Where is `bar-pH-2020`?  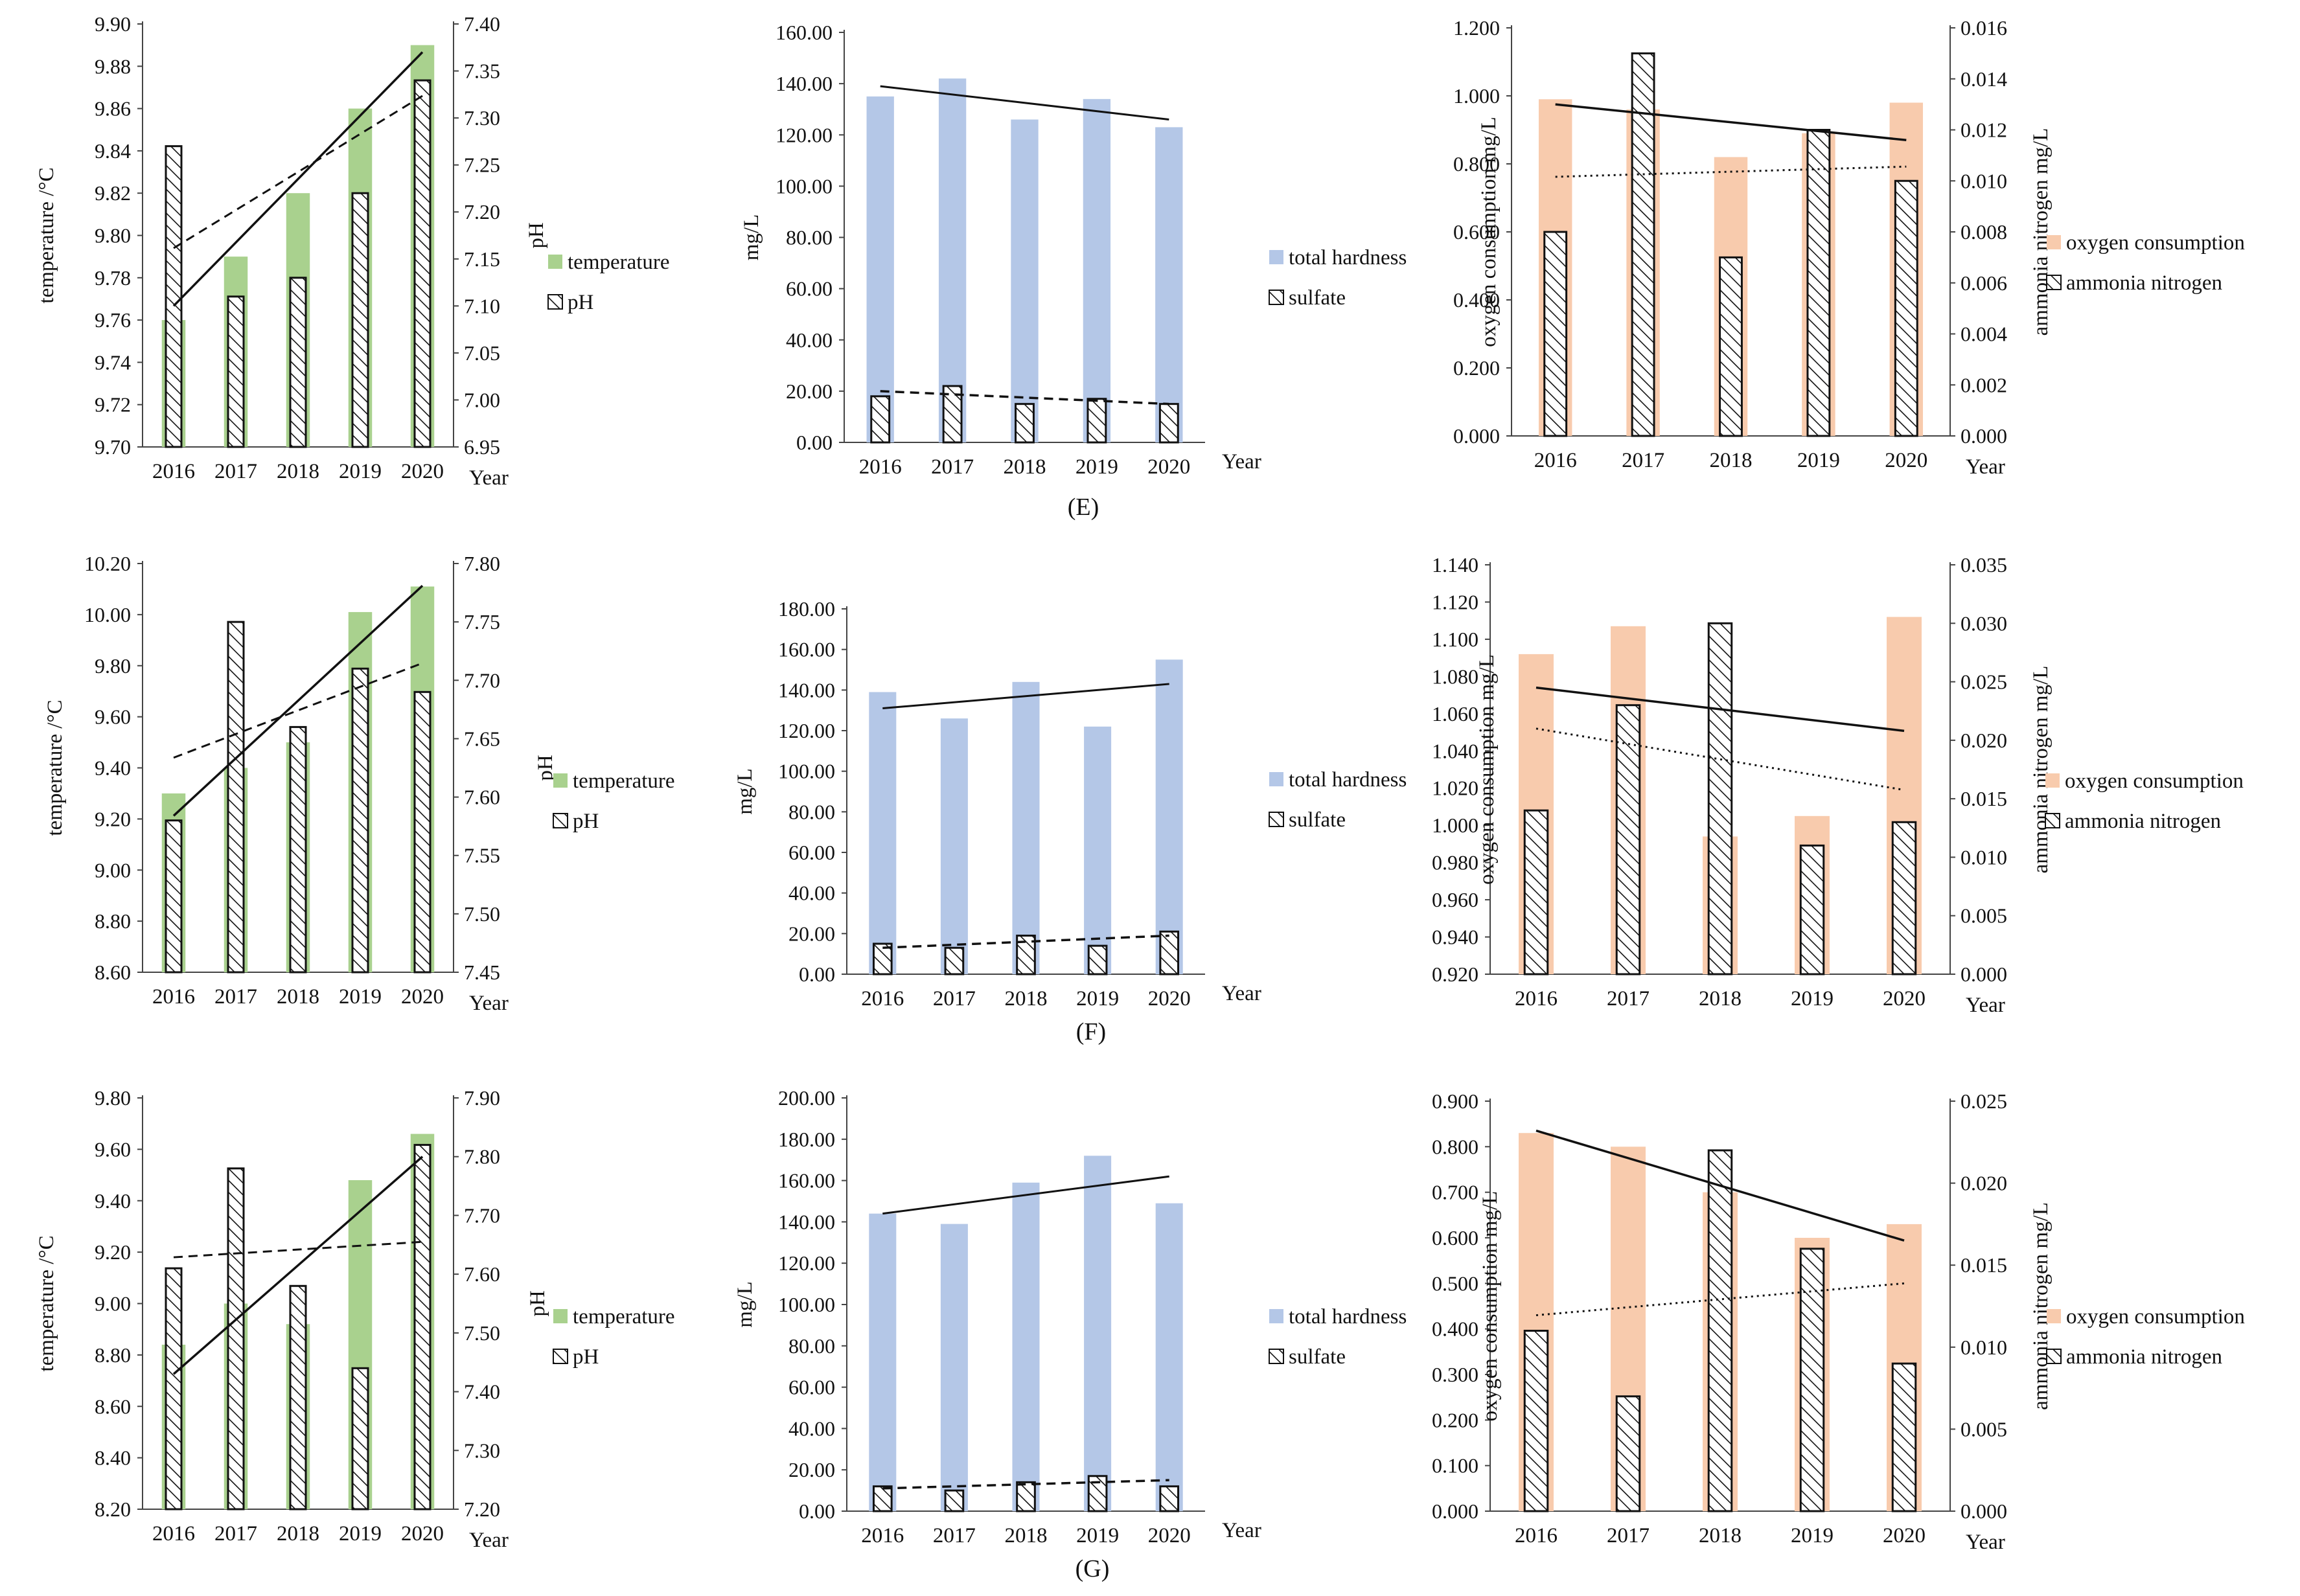
bar-pH-2020 is located at coordinates (422, 832).